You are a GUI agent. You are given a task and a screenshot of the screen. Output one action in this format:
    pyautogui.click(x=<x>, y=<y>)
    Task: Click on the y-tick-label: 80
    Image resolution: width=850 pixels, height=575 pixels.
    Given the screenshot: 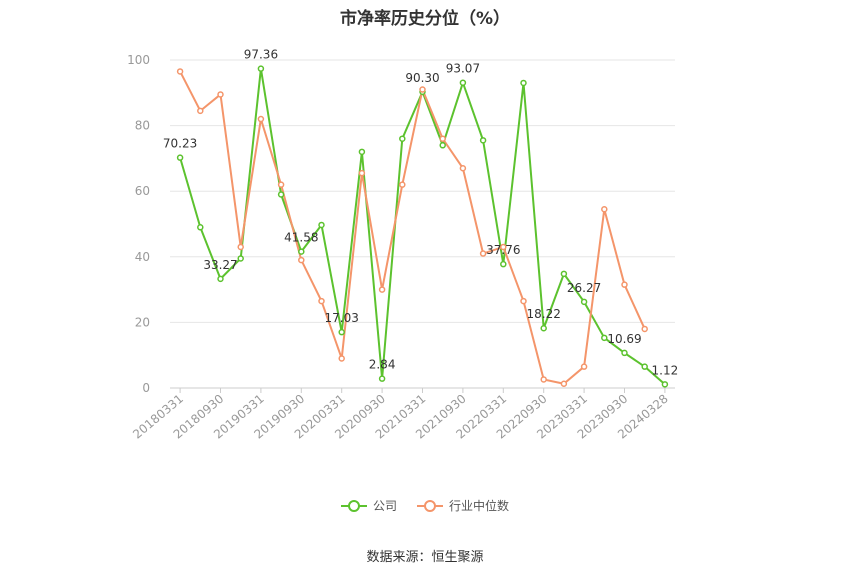 What is the action you would take?
    pyautogui.click(x=142, y=126)
    